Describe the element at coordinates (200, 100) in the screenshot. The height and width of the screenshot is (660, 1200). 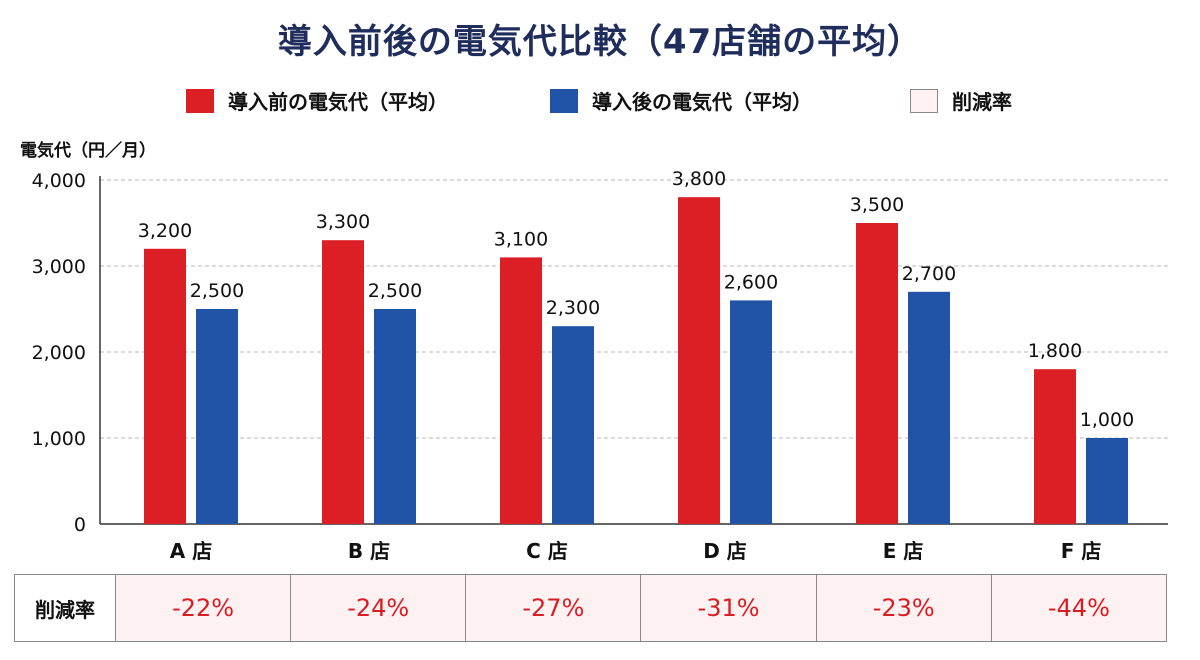
I see `legend-swatch-before` at that location.